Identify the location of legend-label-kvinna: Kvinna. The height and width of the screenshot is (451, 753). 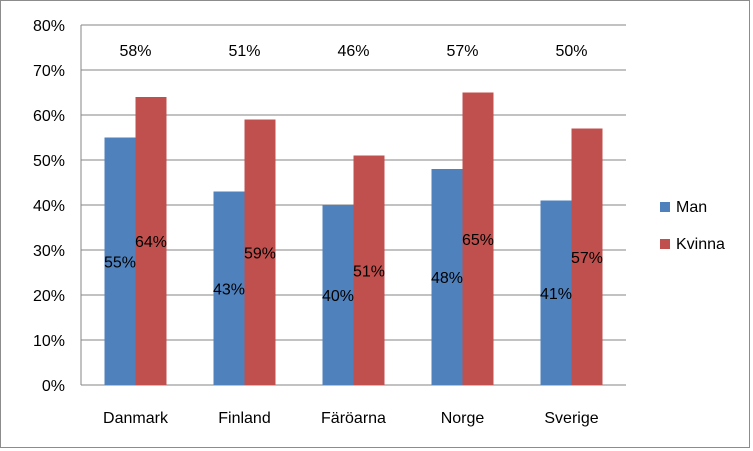
(700, 244).